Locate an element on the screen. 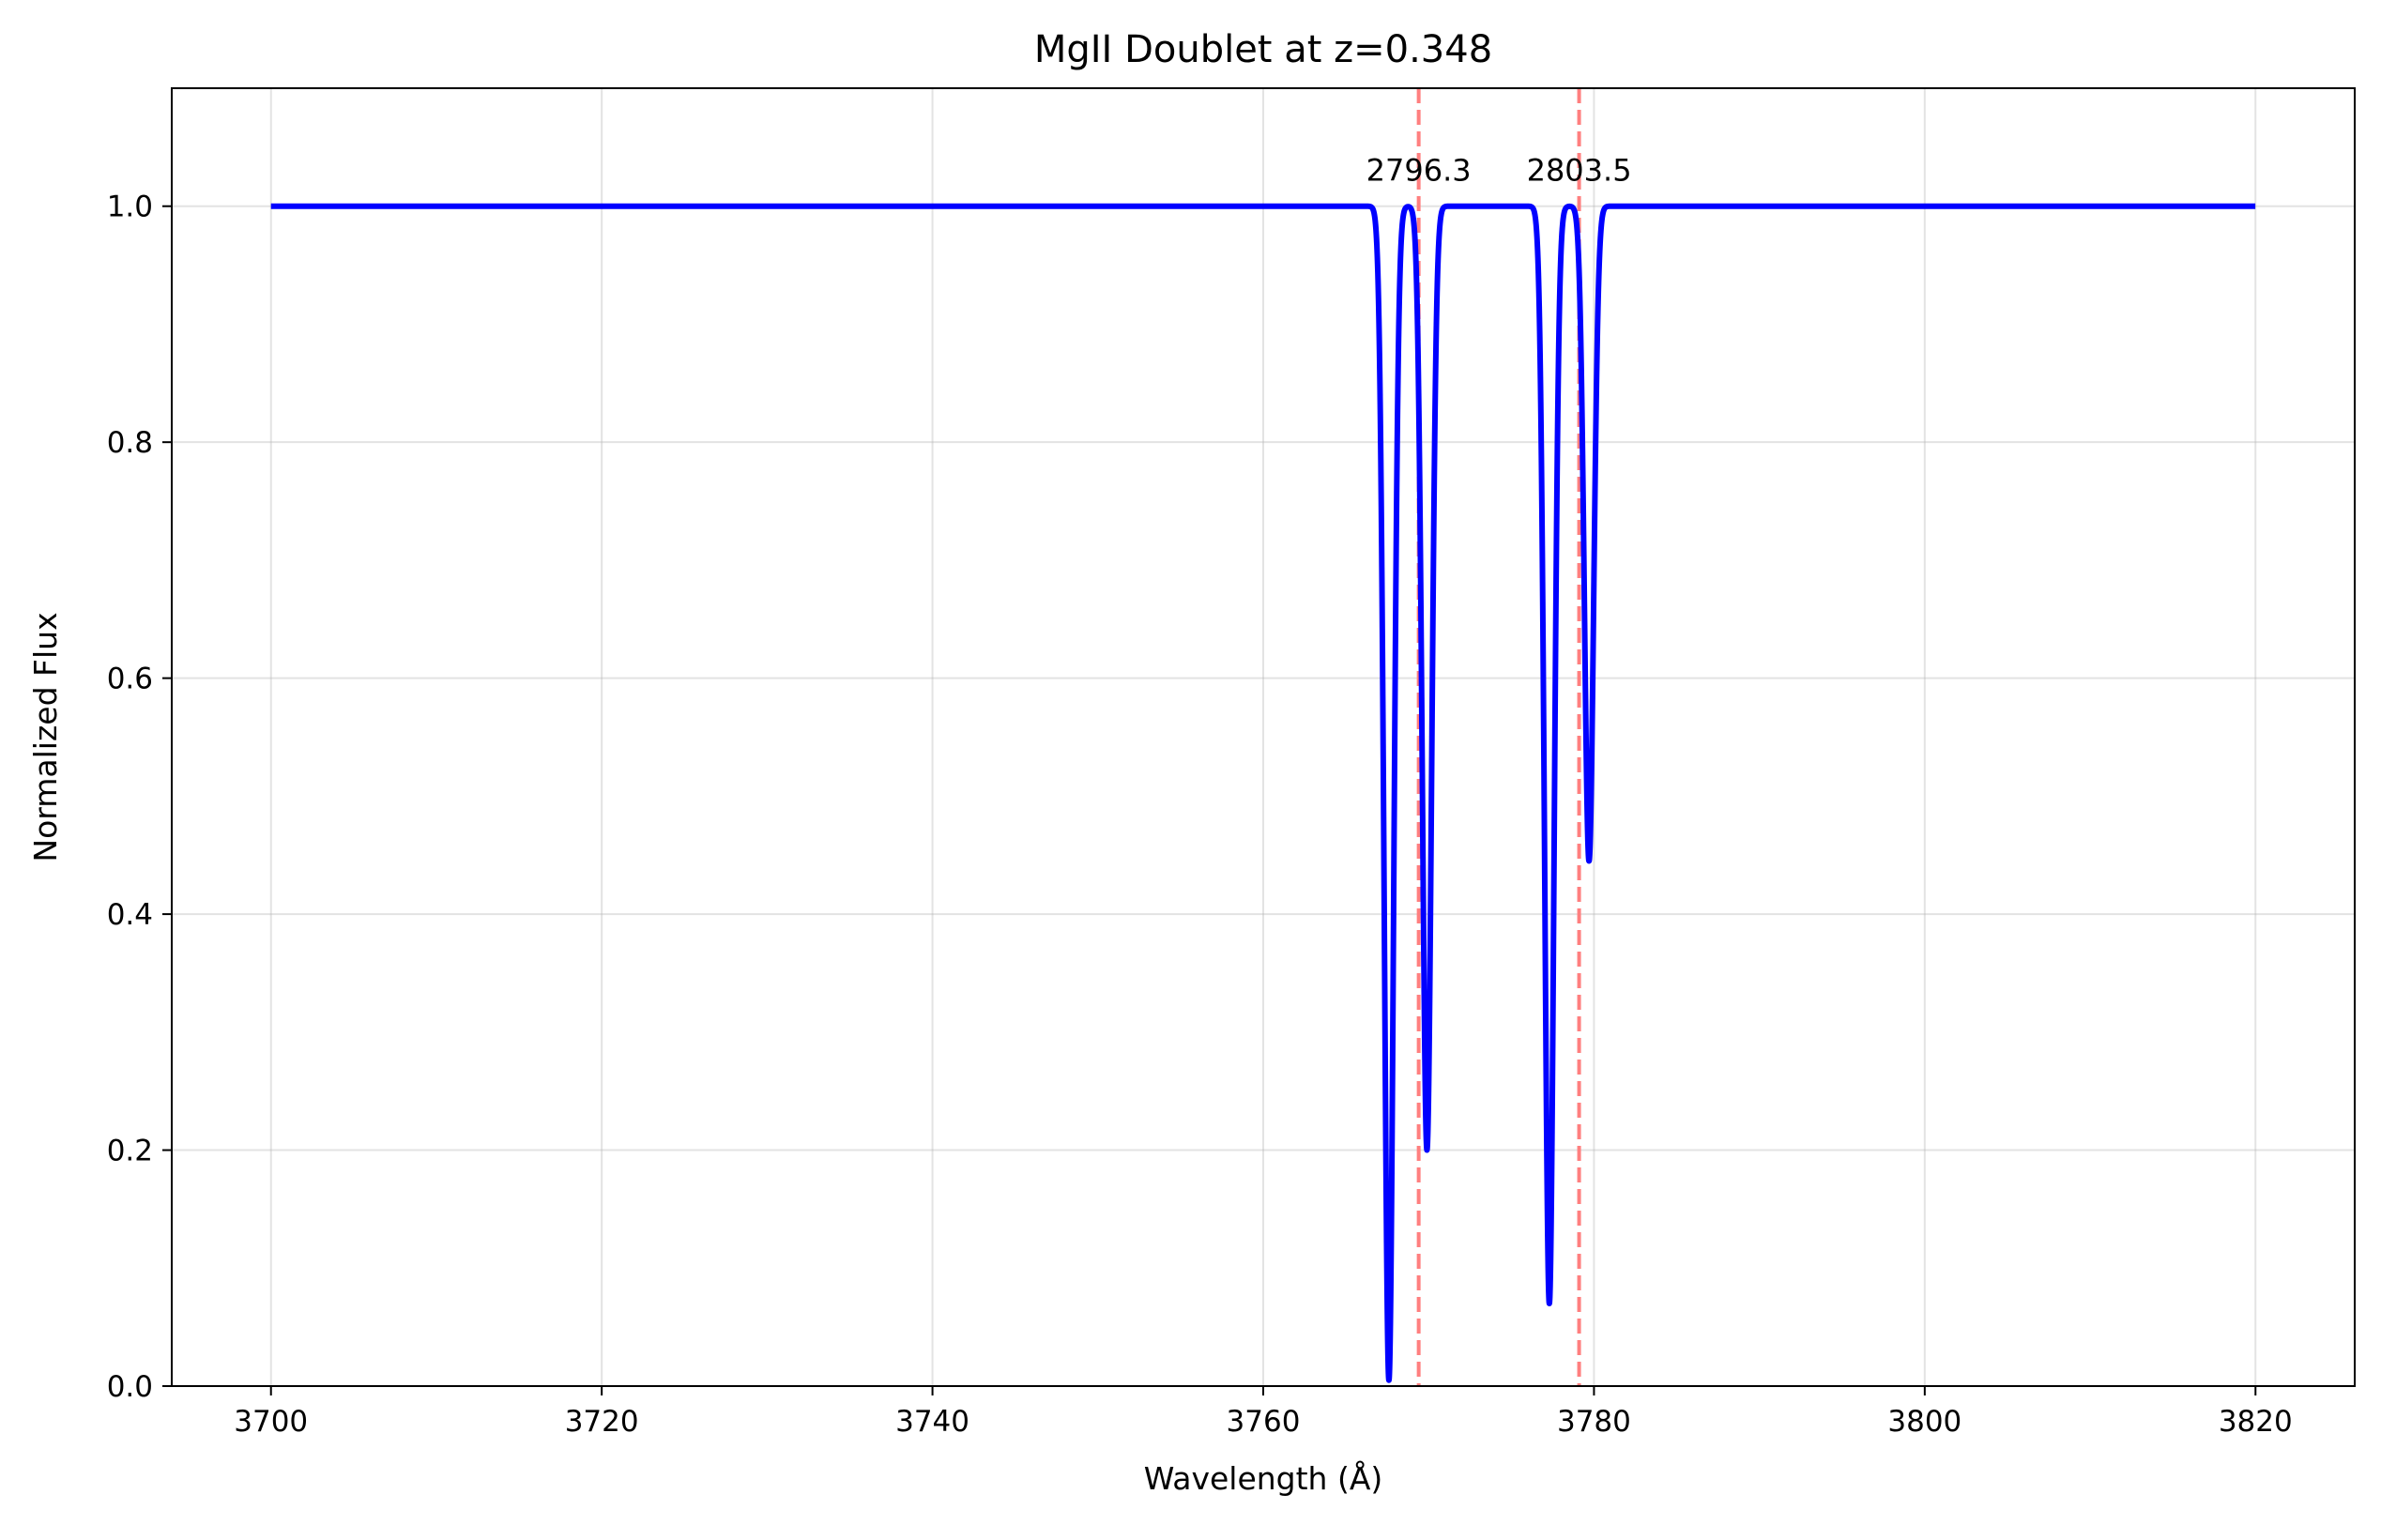  x-axis-ticks: 3700 3720 3740 3760 3780 3800 3820 is located at coordinates (1263, 1413).